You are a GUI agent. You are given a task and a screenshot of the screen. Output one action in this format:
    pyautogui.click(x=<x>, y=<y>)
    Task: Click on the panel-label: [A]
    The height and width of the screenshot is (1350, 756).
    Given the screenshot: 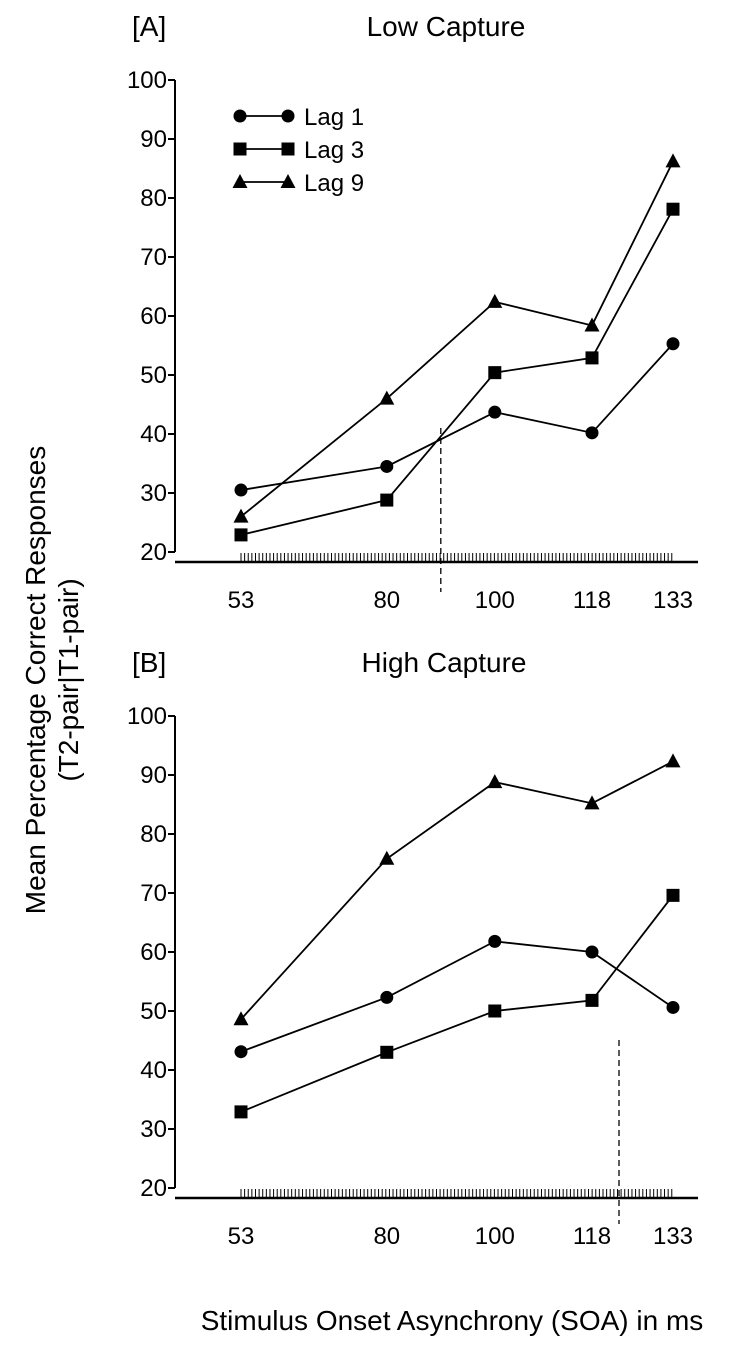 What is the action you would take?
    pyautogui.click(x=149, y=26)
    